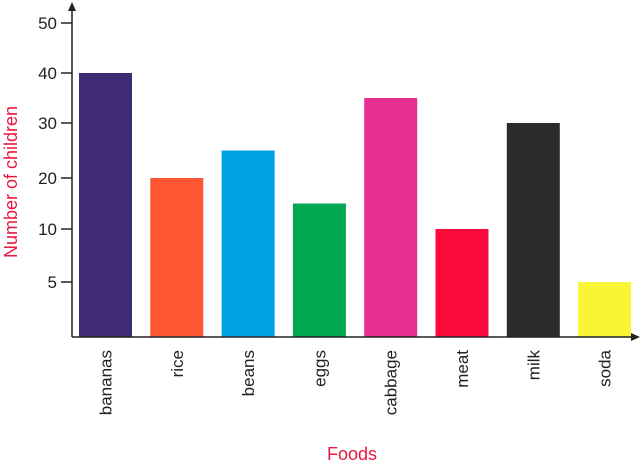 This screenshot has width=642, height=466. What do you see at coordinates (605, 309) in the screenshot?
I see `bar-soda` at bounding box center [605, 309].